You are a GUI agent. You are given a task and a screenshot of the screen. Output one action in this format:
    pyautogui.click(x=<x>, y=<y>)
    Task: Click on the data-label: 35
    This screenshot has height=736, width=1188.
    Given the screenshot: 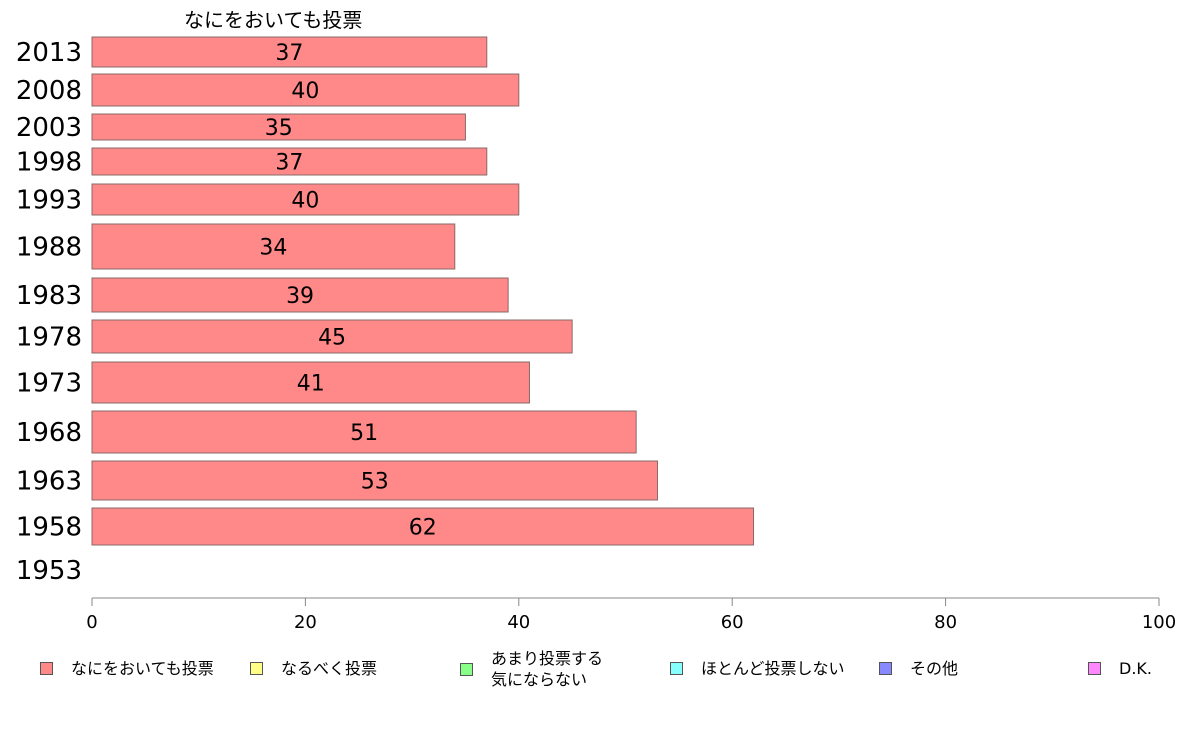 What is the action you would take?
    pyautogui.click(x=279, y=128)
    